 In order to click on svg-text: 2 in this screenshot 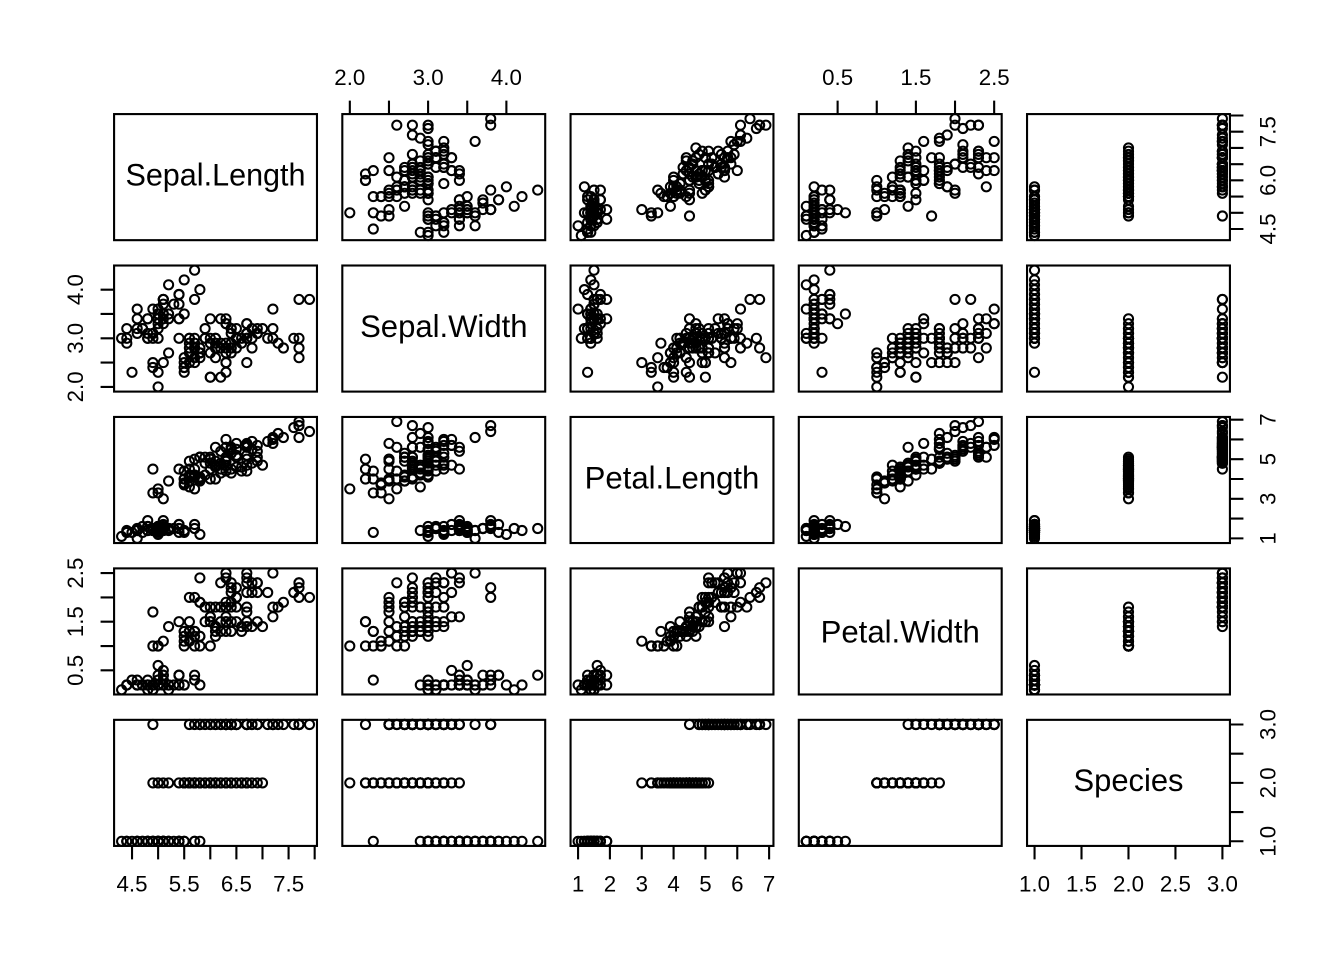, I will do `click(610, 884)`.